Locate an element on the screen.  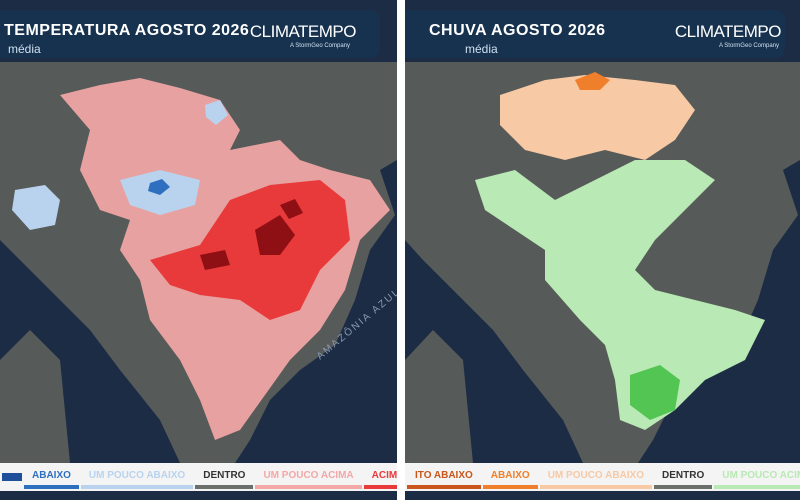
below-area is located at coordinates (597, 117).